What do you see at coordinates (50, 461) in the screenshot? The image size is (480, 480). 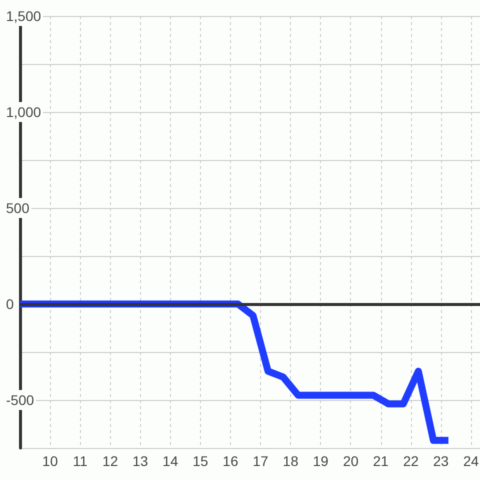 I see `x-tick-label: 10` at bounding box center [50, 461].